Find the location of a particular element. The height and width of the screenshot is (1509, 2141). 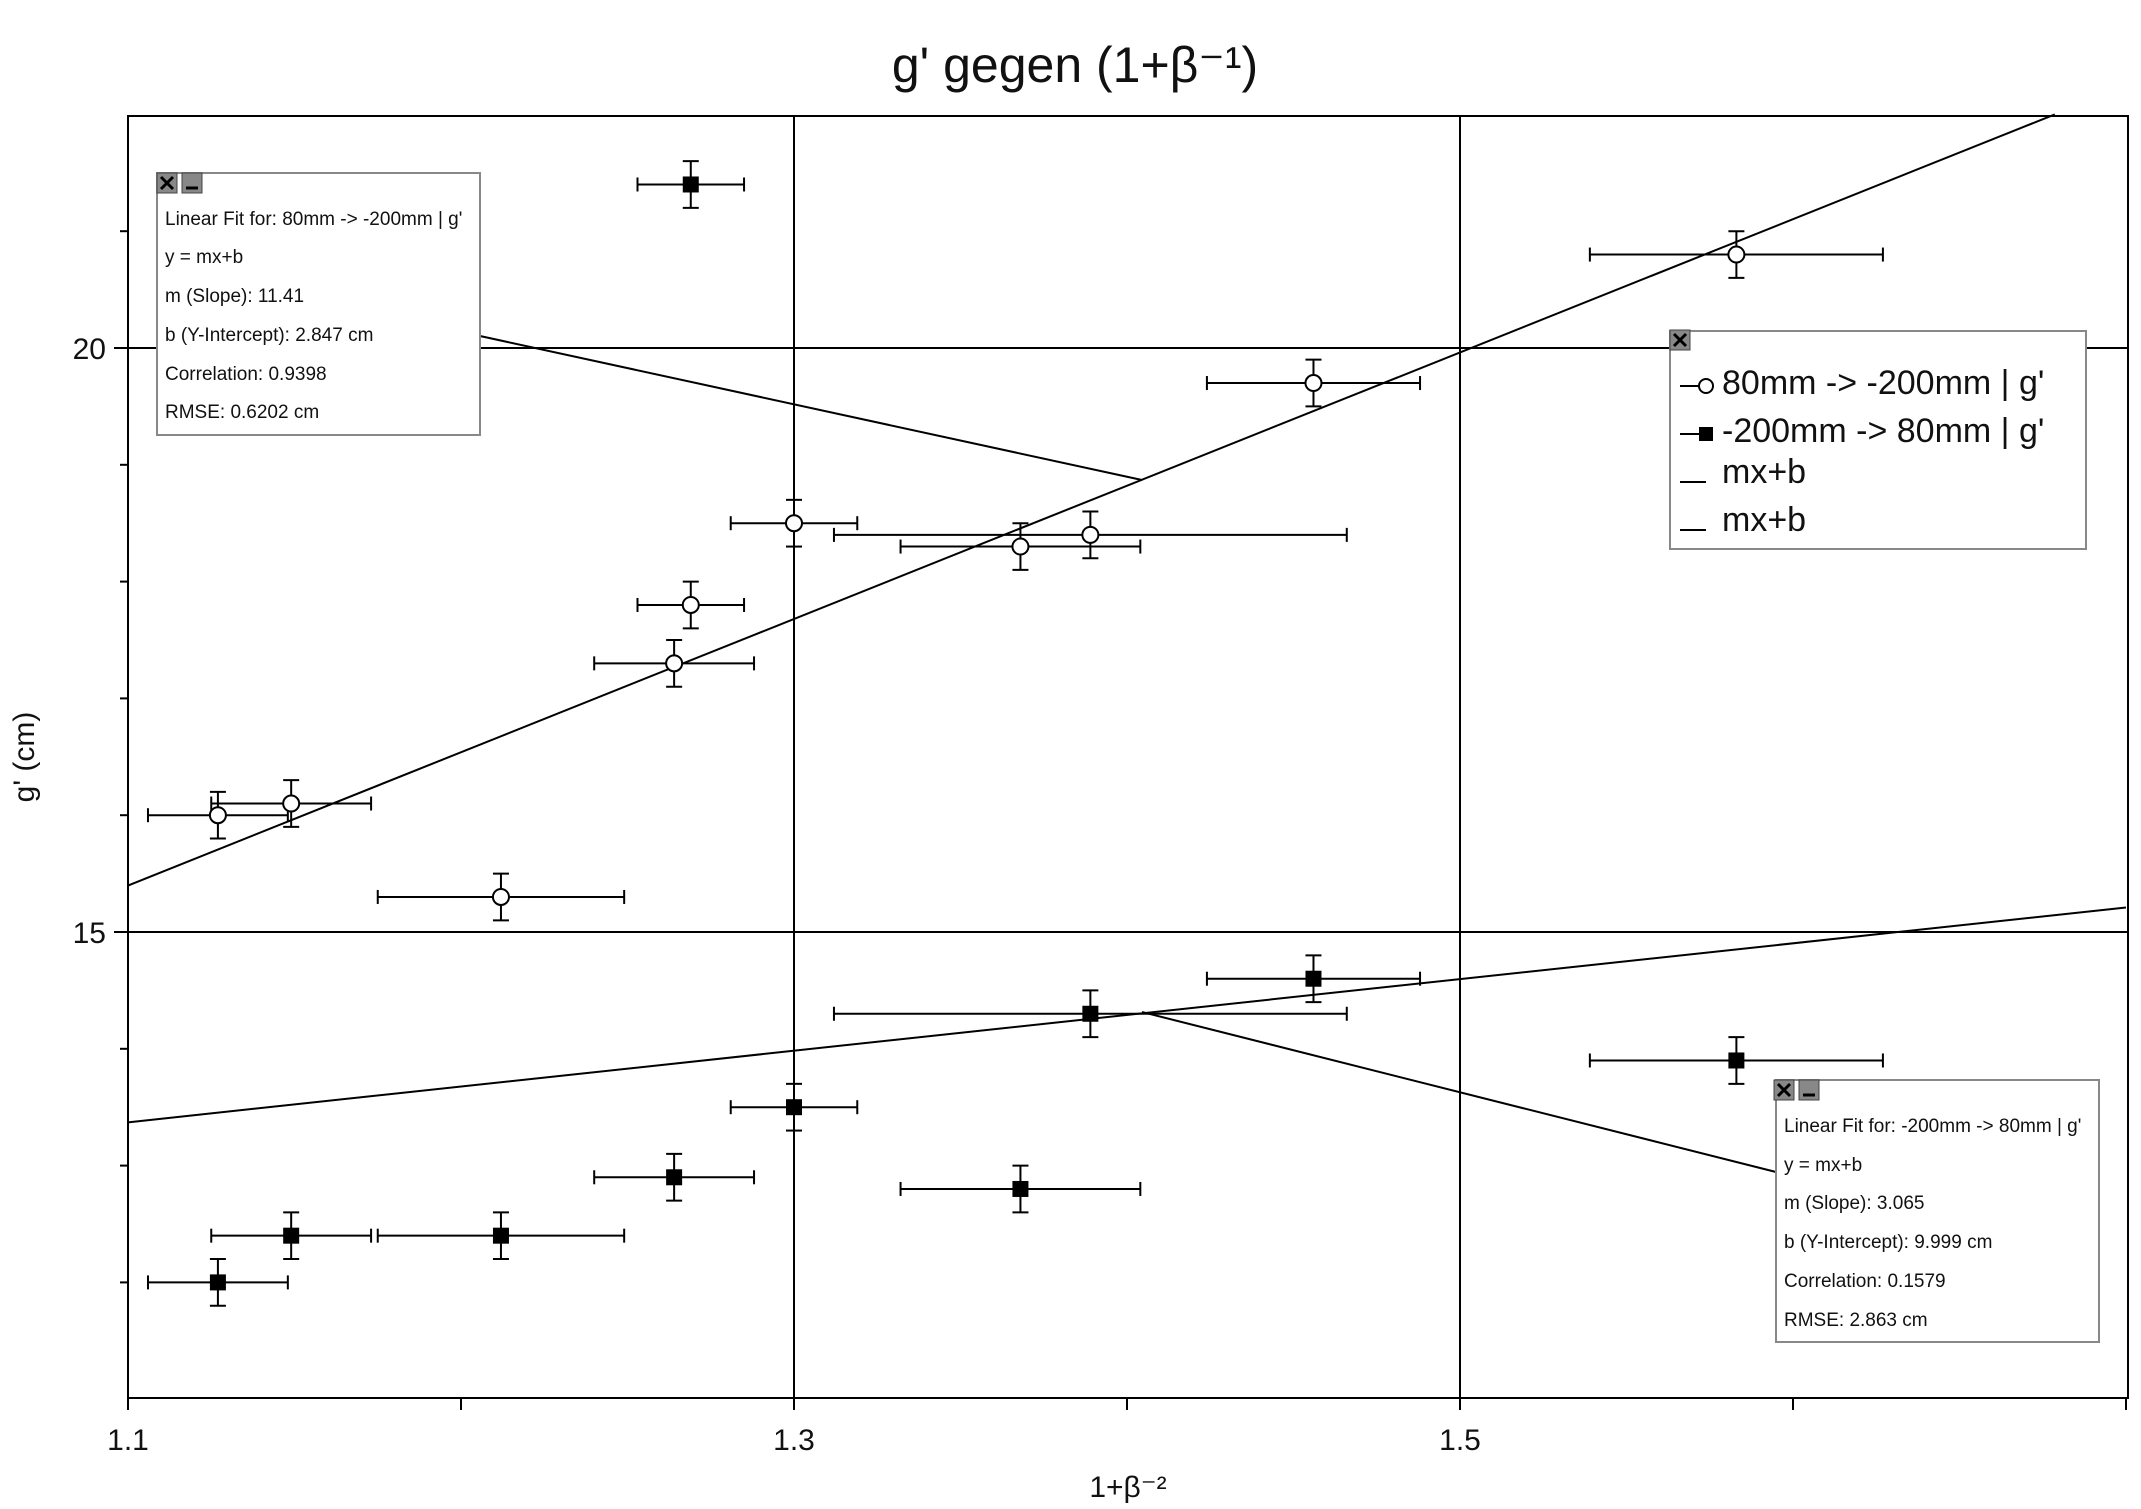

x-tick-label: 1.1 is located at coordinates (128, 1440).